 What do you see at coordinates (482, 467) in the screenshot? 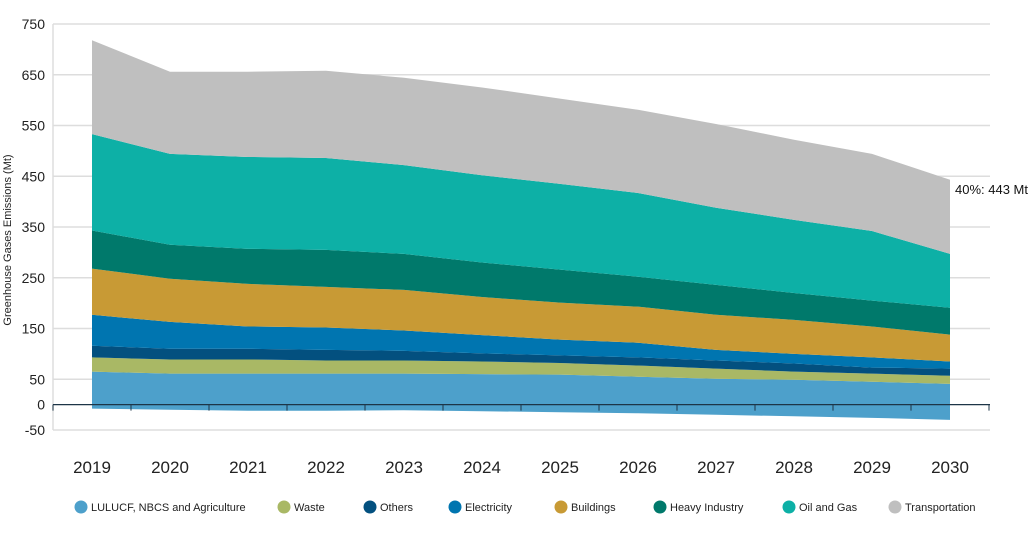
I see `x-tick-label: 2024` at bounding box center [482, 467].